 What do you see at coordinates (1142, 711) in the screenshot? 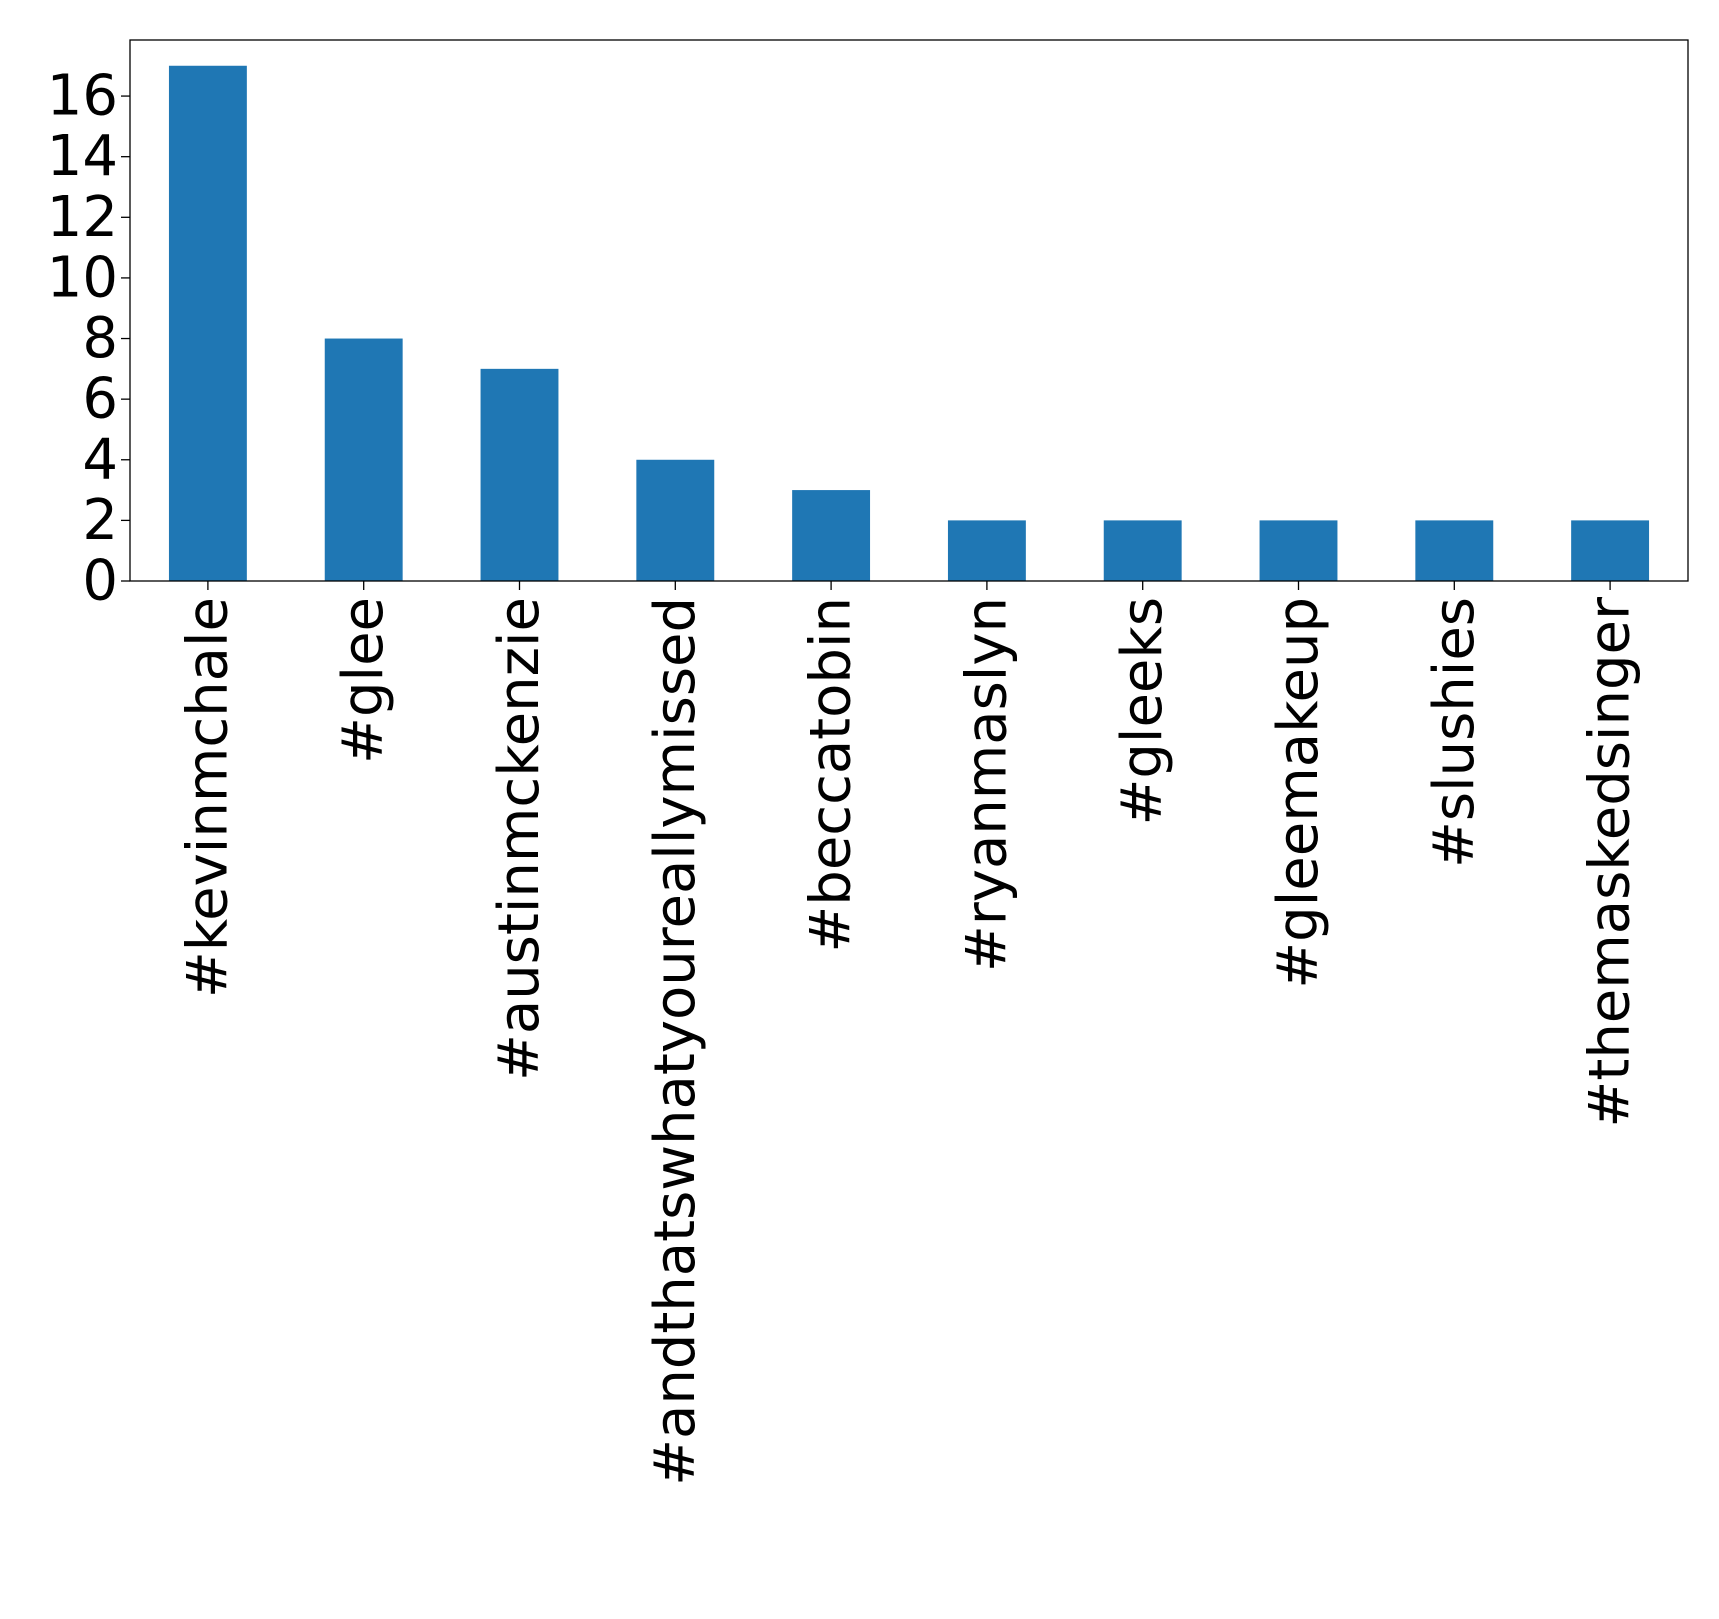
I see `x-tick-label: #gleeks` at bounding box center [1142, 711].